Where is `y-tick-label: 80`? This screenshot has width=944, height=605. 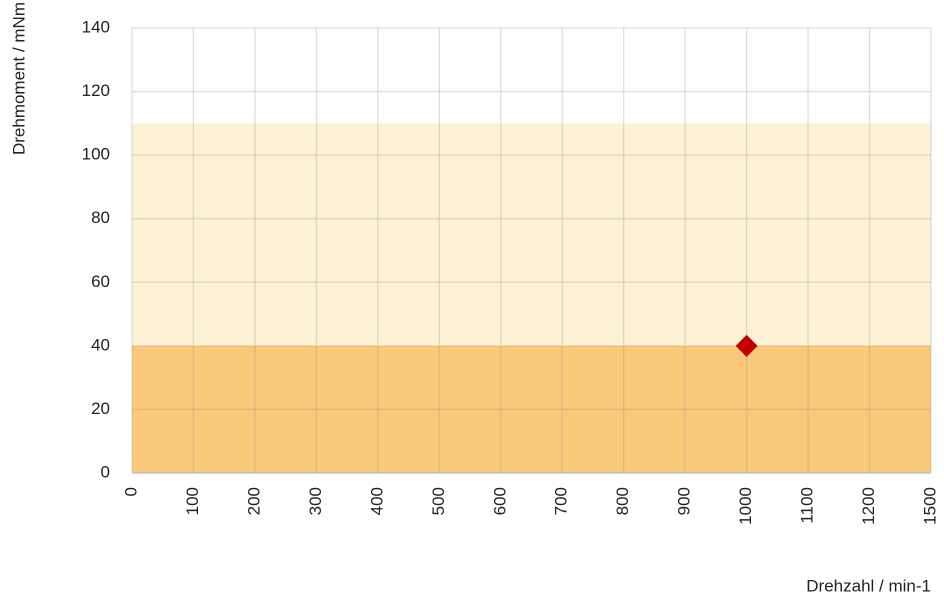 y-tick-label: 80 is located at coordinates (100, 217).